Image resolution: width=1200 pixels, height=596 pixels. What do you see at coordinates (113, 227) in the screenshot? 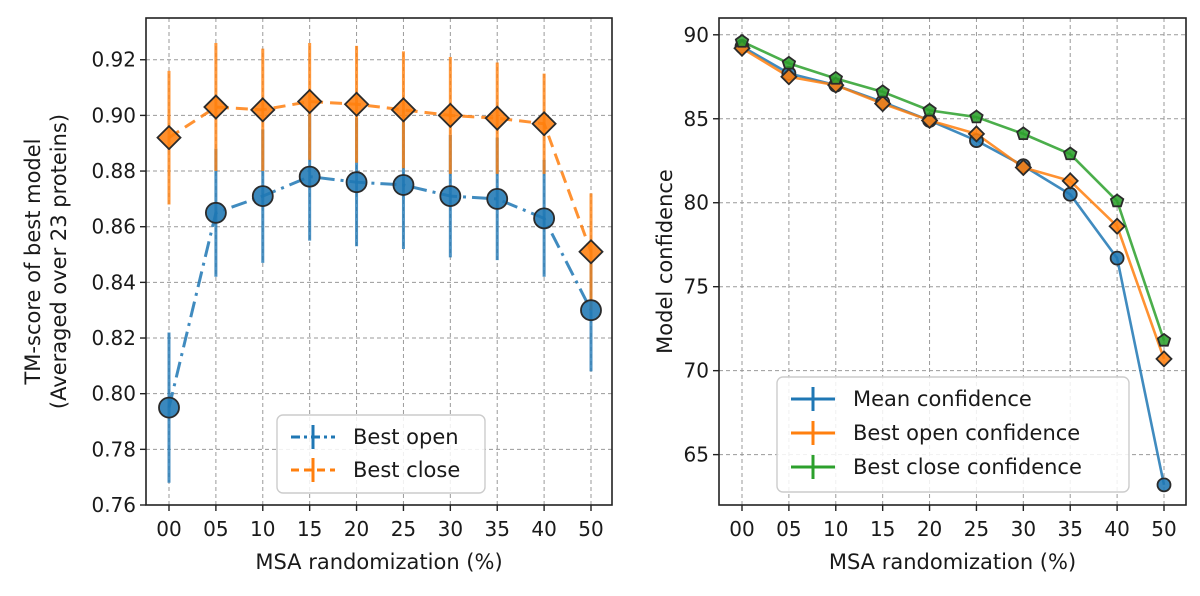
I see `y-tick-label: 0.86` at bounding box center [113, 227].